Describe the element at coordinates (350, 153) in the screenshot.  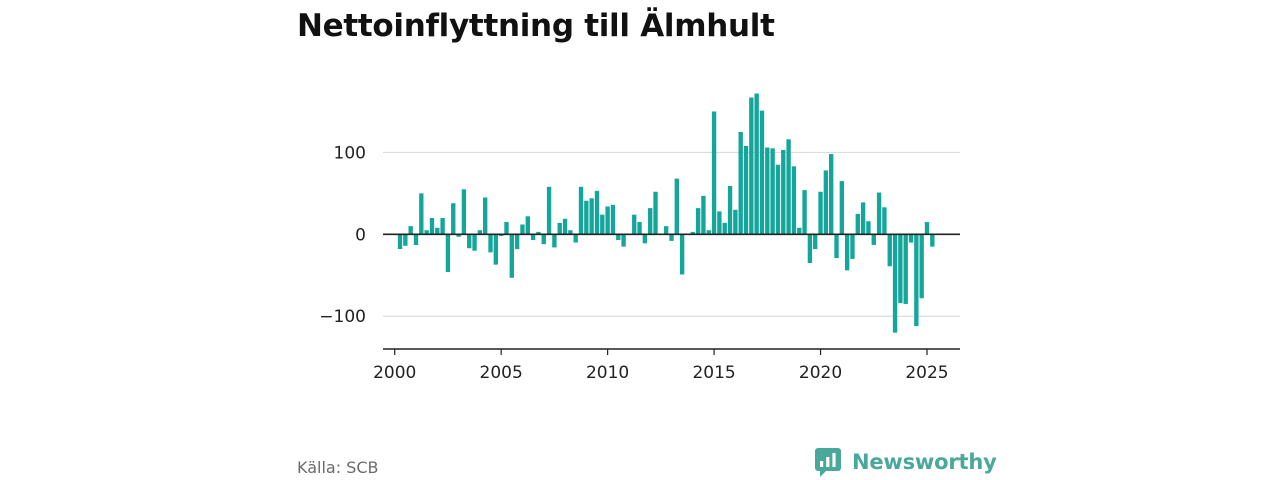
I see `y-tick-label: 100` at that location.